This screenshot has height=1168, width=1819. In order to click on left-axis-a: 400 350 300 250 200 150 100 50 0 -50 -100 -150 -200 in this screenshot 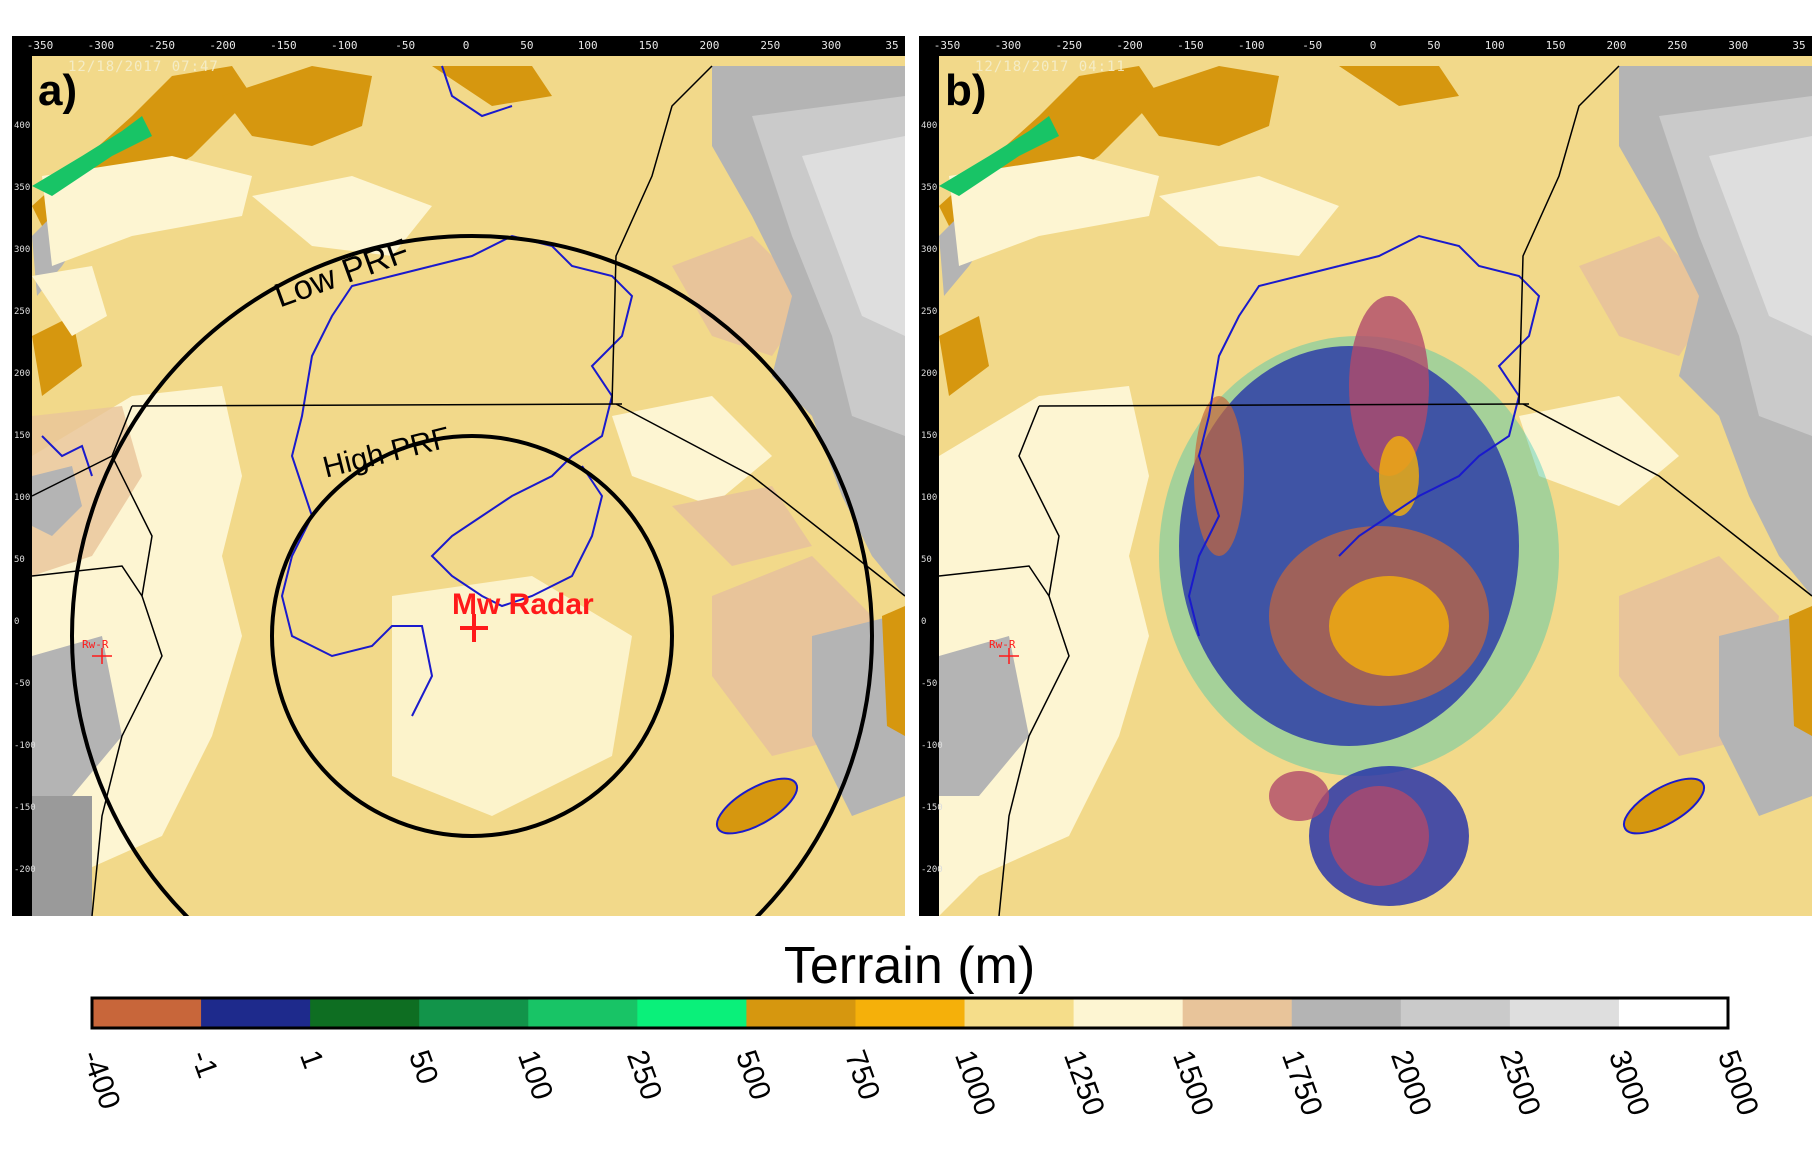, I will do `click(24, 486)`.